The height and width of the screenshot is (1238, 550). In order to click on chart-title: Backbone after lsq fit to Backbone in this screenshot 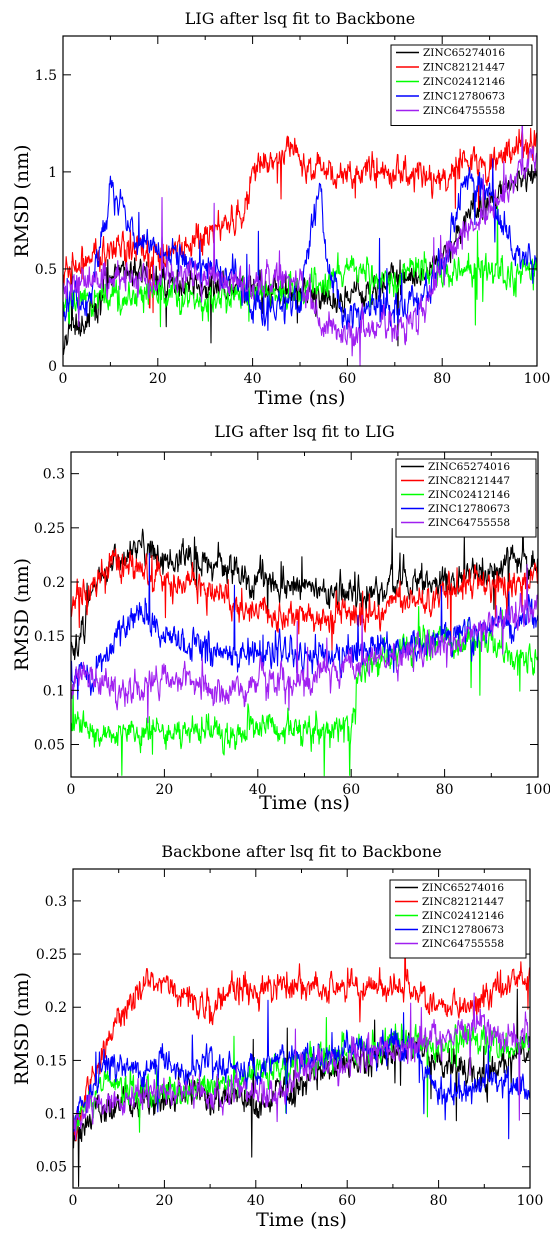, I will do `click(301, 851)`.